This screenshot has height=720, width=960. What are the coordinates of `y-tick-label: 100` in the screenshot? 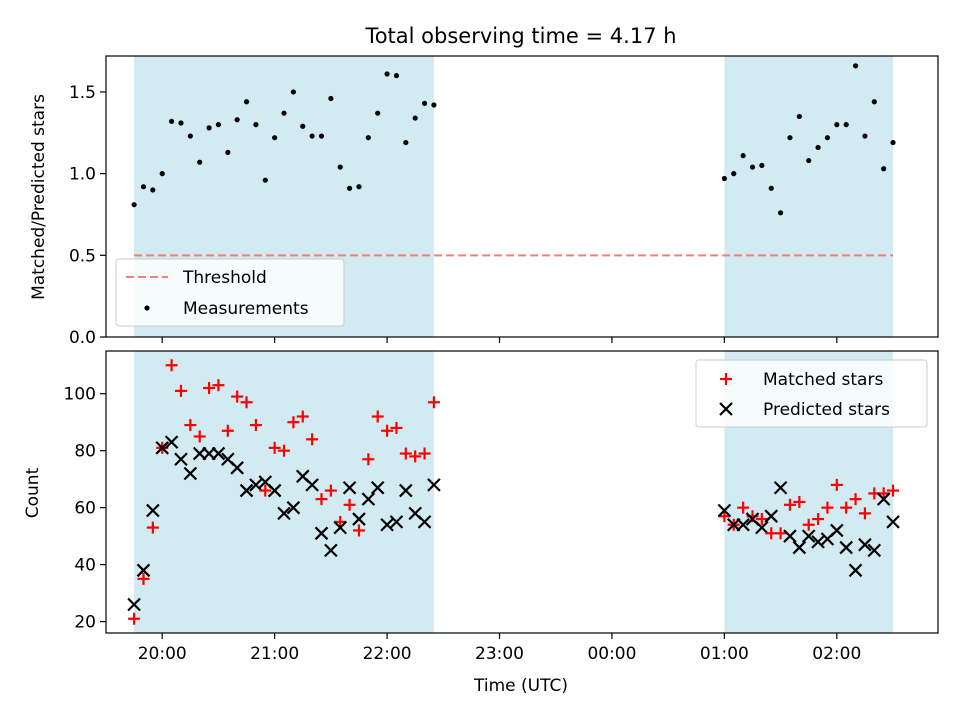 It's located at (80, 395).